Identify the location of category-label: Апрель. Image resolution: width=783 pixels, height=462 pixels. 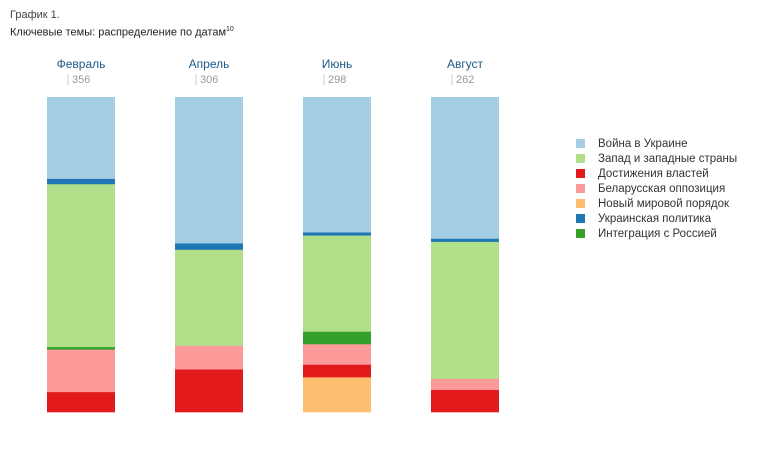
(209, 64).